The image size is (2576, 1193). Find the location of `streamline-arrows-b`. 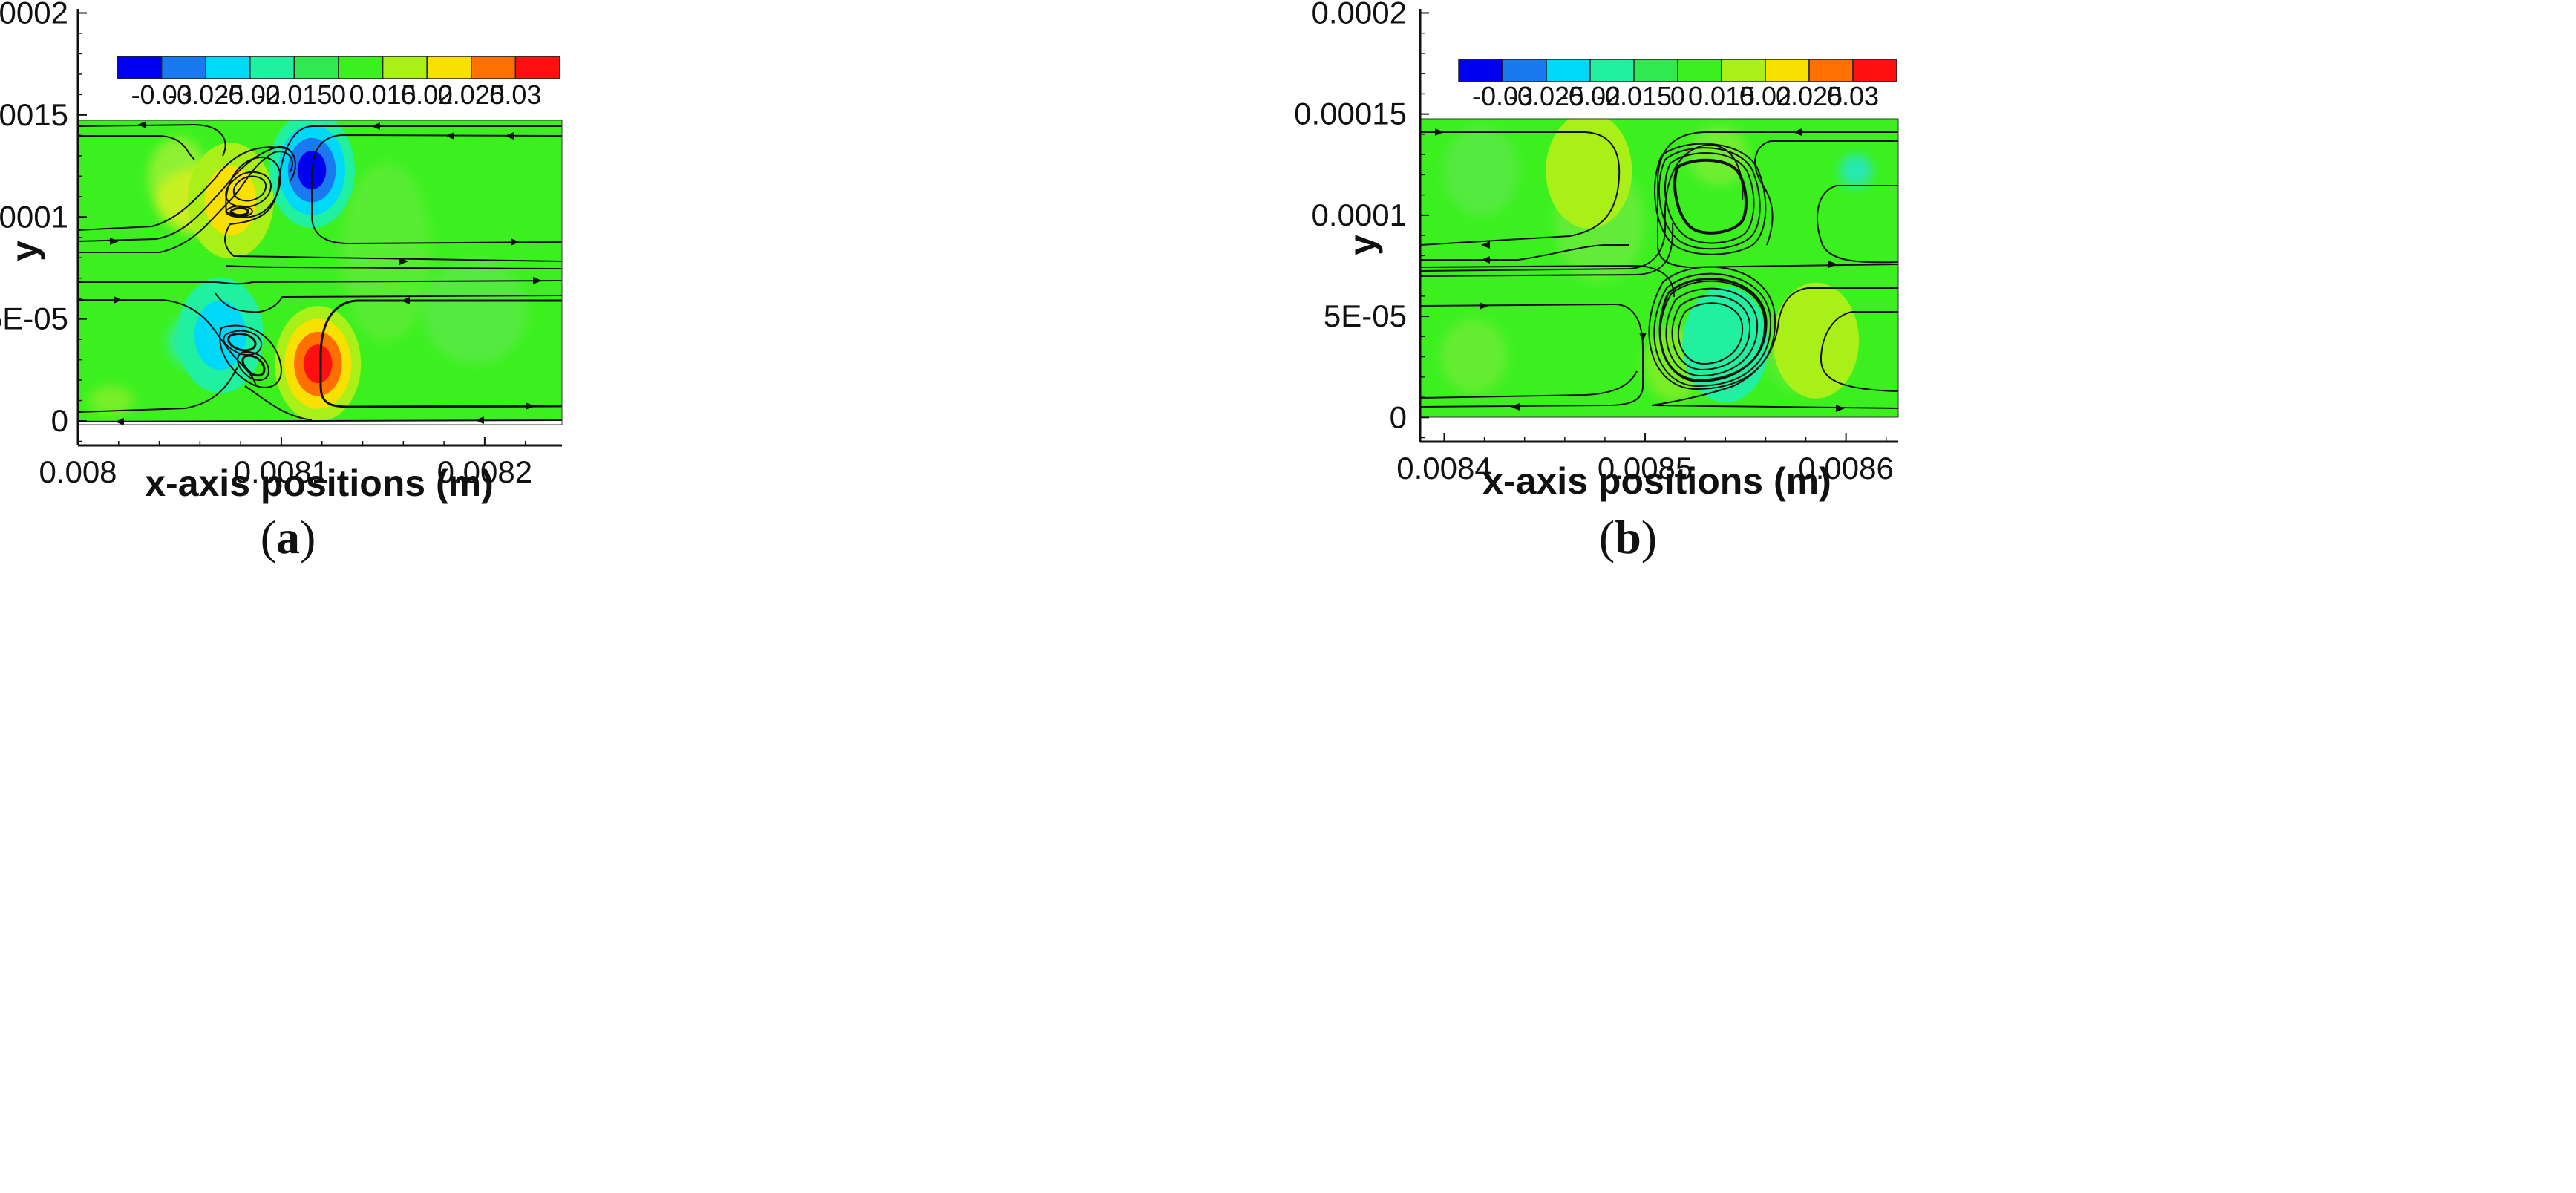

streamline-arrows-b is located at coordinates (1640, 270).